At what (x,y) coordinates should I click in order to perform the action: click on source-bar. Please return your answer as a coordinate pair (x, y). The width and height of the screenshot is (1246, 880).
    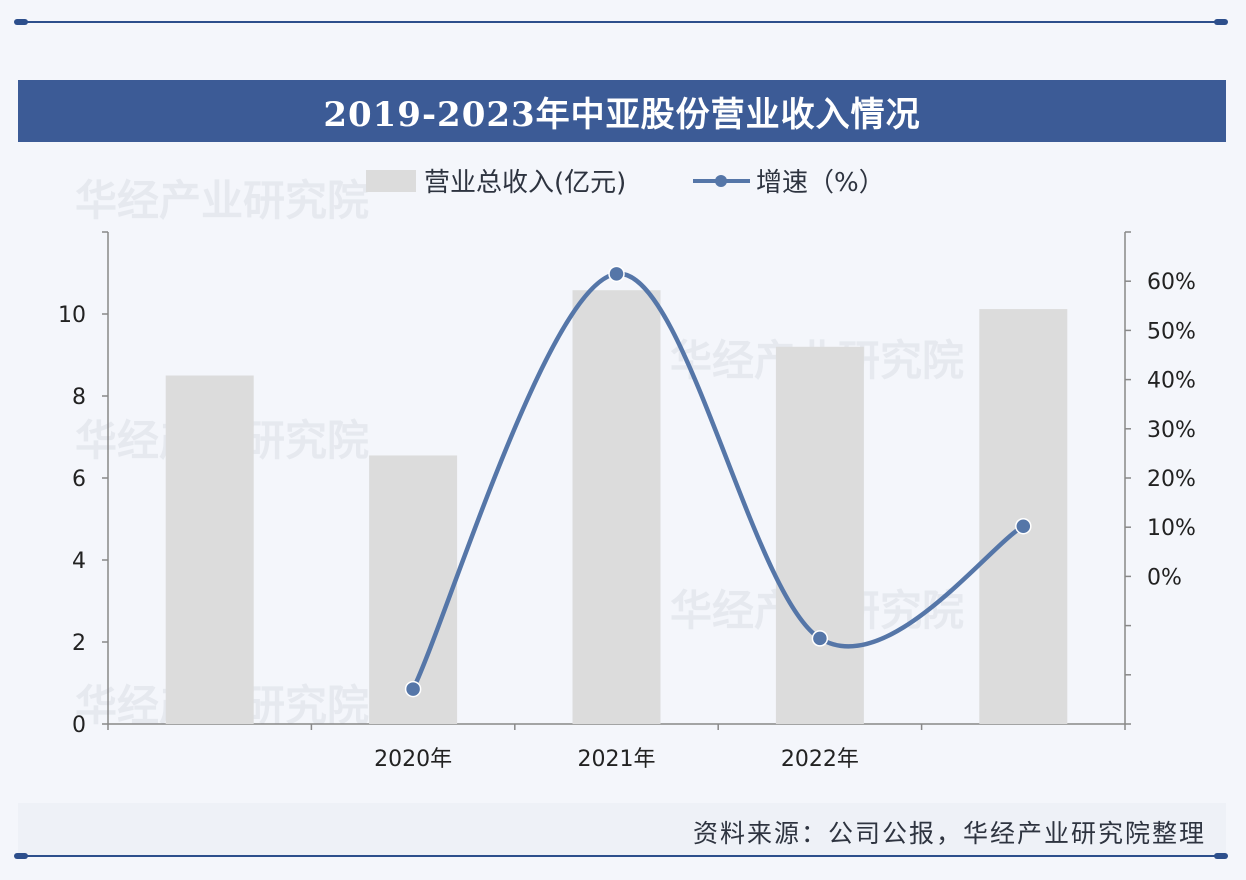
    Looking at the image, I should click on (622, 829).